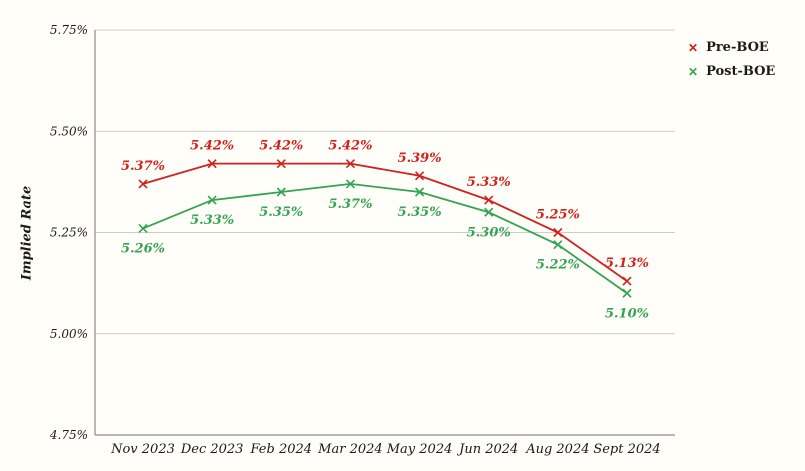  I want to click on y-tick-label: 4.75%, so click(68, 435).